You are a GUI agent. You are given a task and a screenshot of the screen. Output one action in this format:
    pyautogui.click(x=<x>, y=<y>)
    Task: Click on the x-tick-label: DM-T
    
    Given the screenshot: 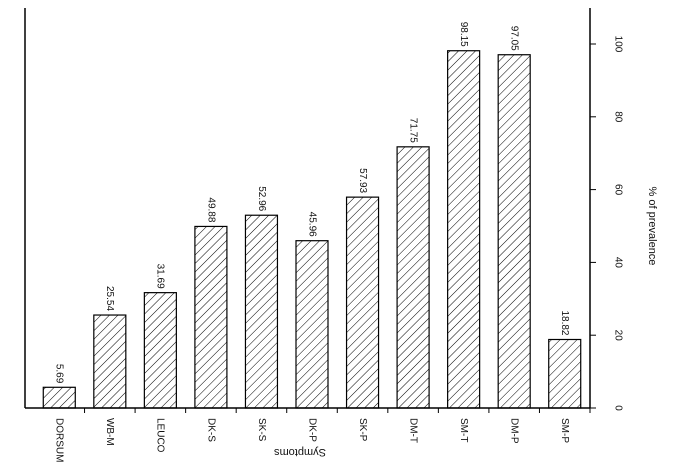 What is the action you would take?
    pyautogui.click(x=412, y=430)
    